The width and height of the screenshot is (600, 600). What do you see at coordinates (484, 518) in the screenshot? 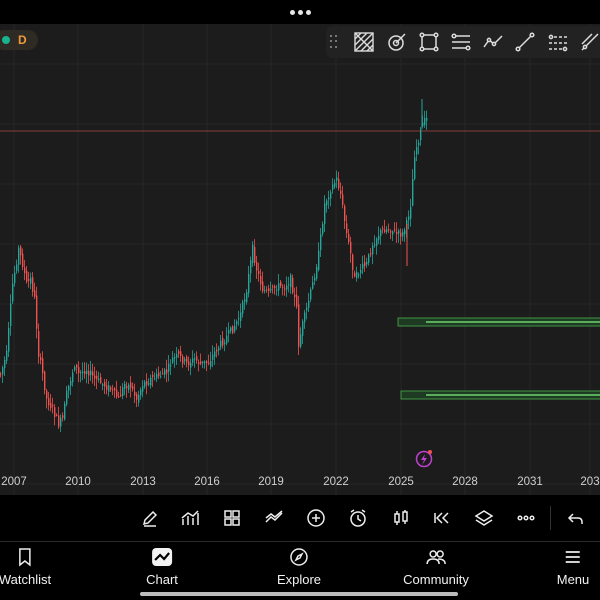
I see `layers-icon` at bounding box center [484, 518].